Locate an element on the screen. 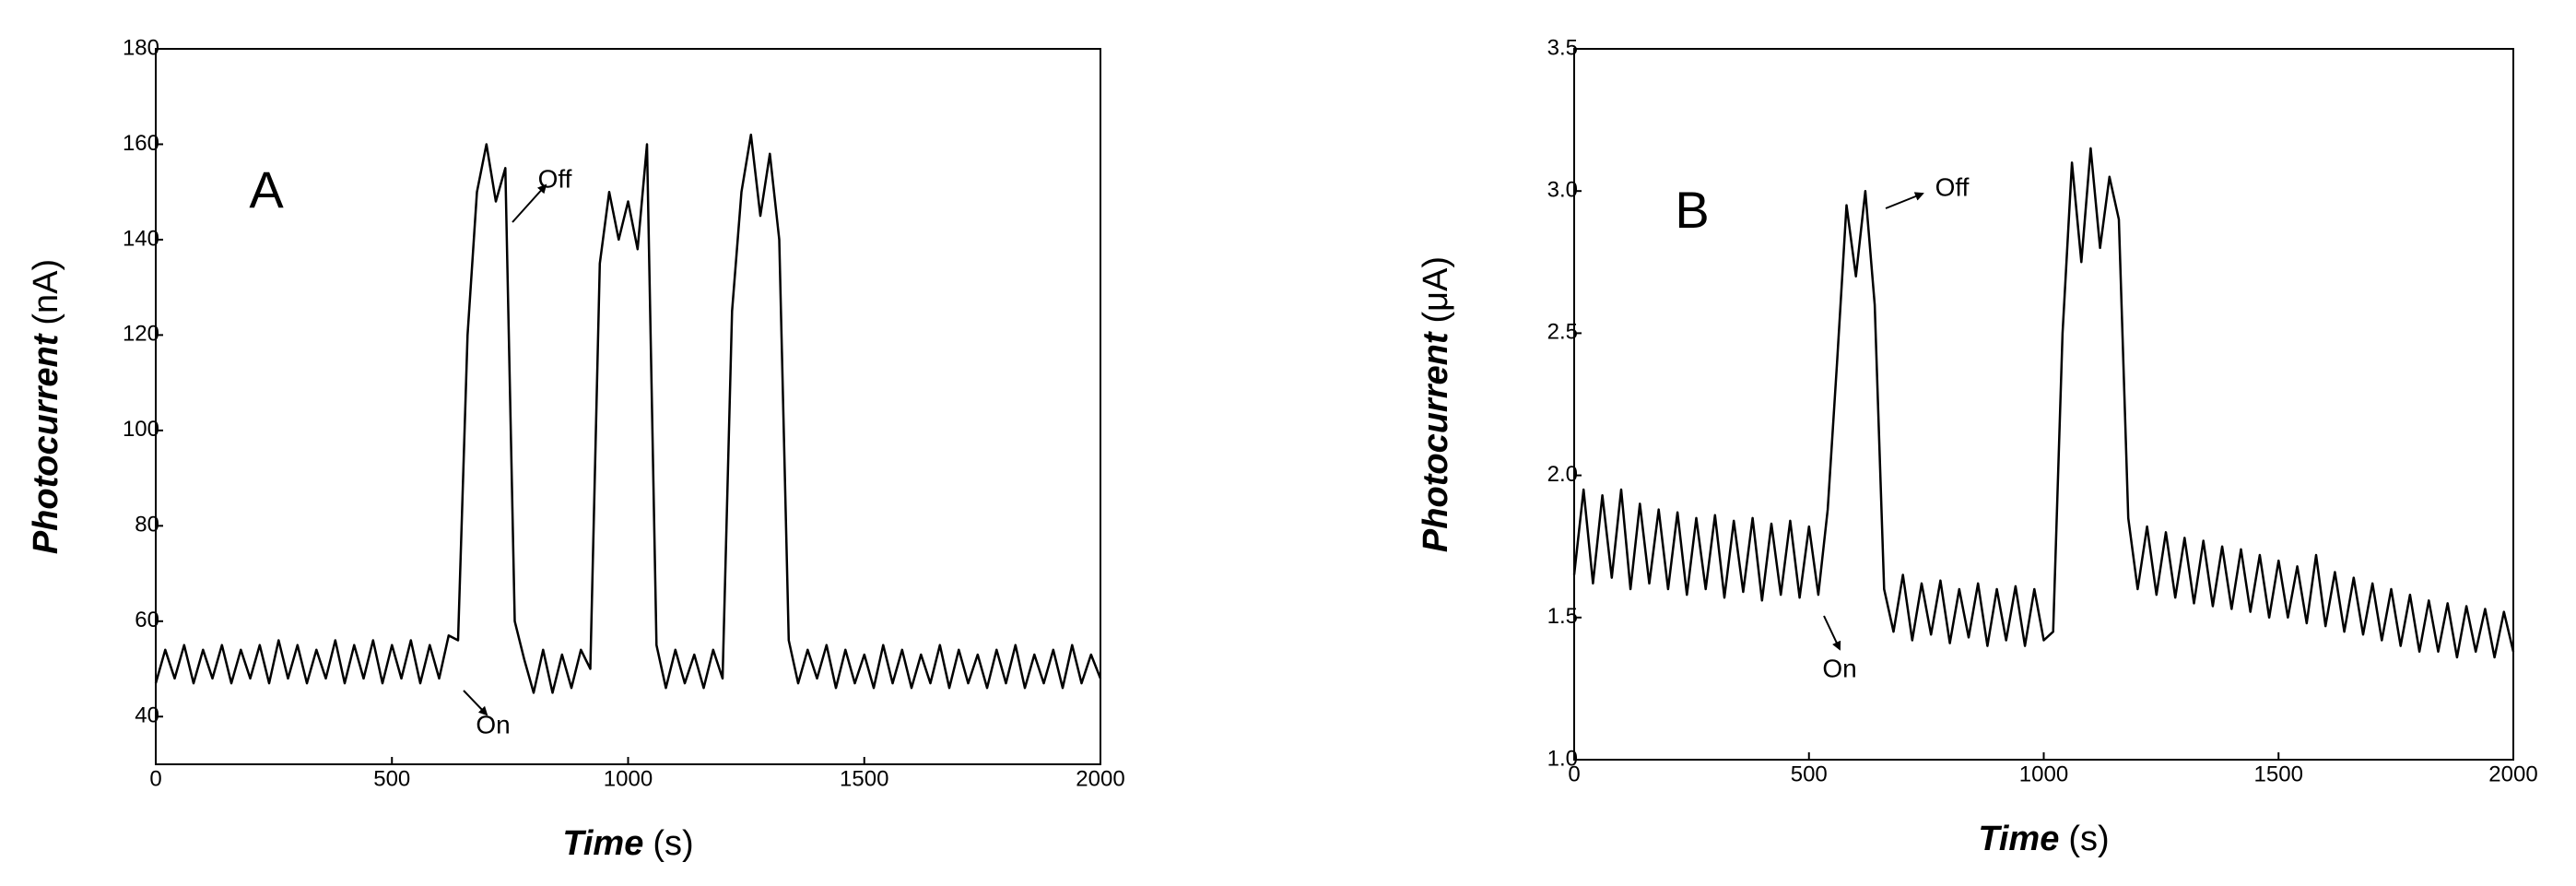 This screenshot has width=2576, height=886. y-tick-label: 2.0 is located at coordinates (1562, 474).